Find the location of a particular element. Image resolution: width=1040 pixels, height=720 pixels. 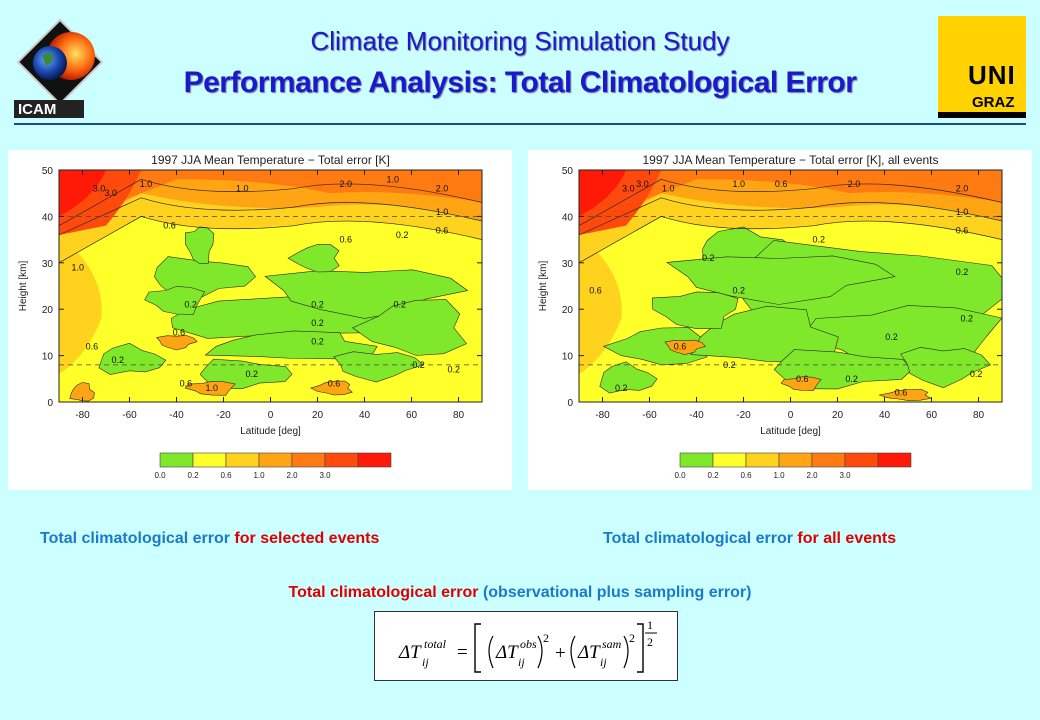

uni-graz-logo: UNI GRAZ is located at coordinates (982, 67).